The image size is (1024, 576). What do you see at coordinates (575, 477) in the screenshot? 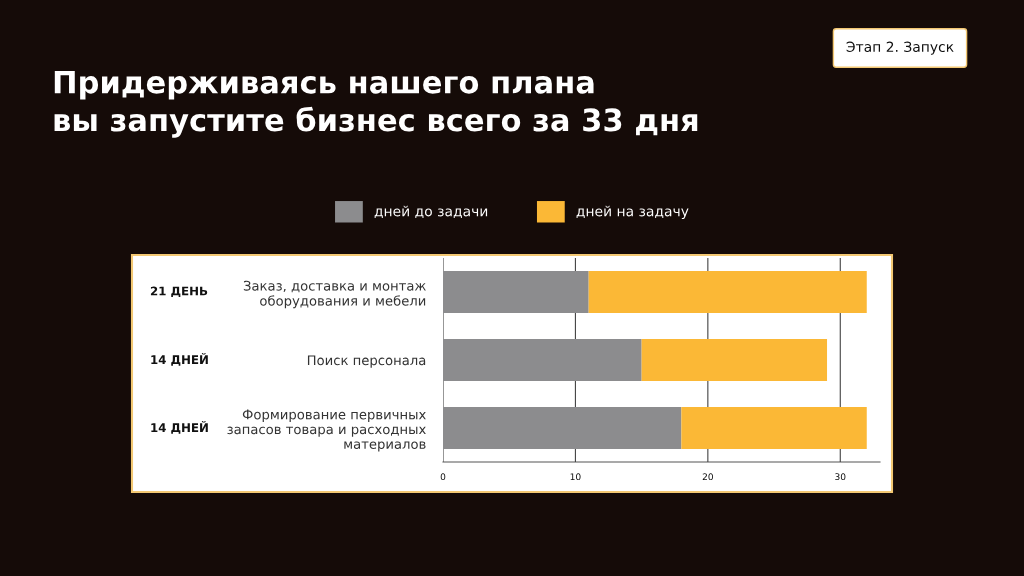
I see `x-tick-label: 10` at bounding box center [575, 477].